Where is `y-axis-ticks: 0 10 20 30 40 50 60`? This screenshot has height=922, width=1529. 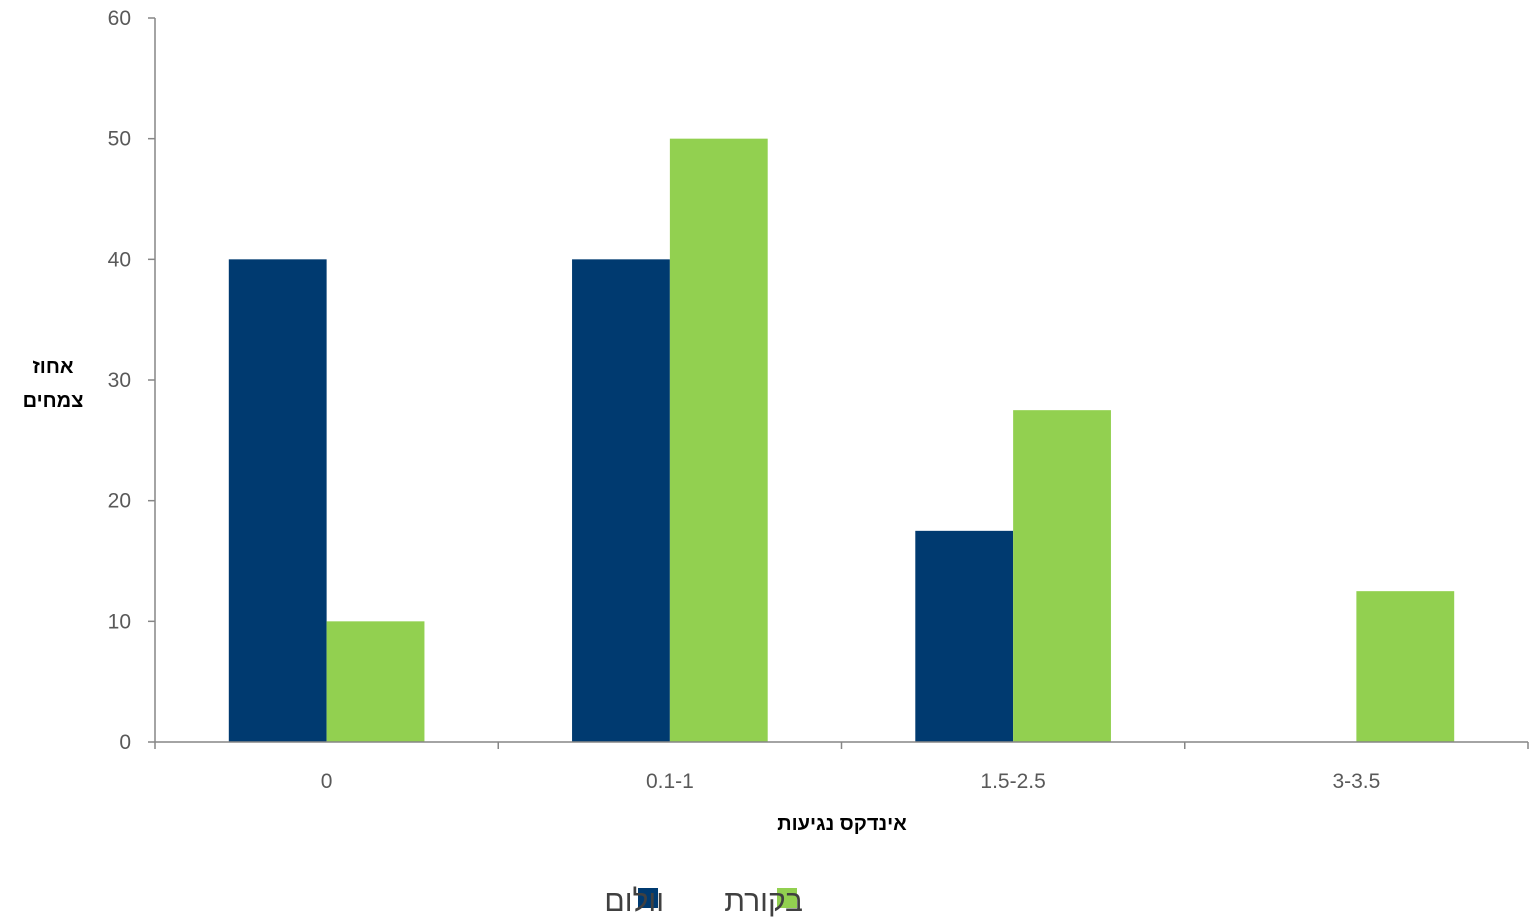
y-axis-ticks: 0 10 20 30 40 50 60 is located at coordinates (131, 380).